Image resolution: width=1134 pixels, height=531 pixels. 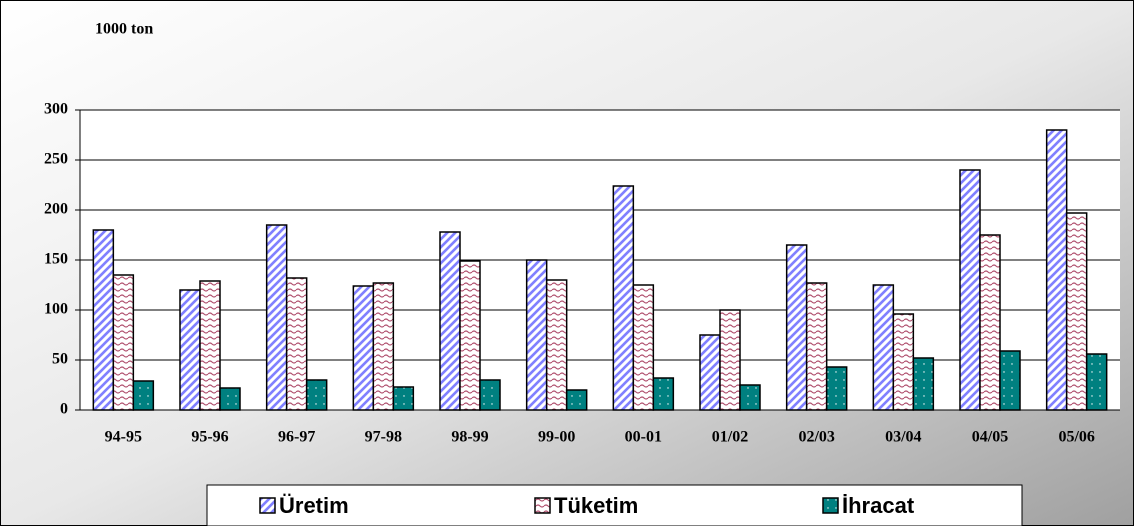 What do you see at coordinates (643, 437) in the screenshot?
I see `x-tick-label: 00-01` at bounding box center [643, 437].